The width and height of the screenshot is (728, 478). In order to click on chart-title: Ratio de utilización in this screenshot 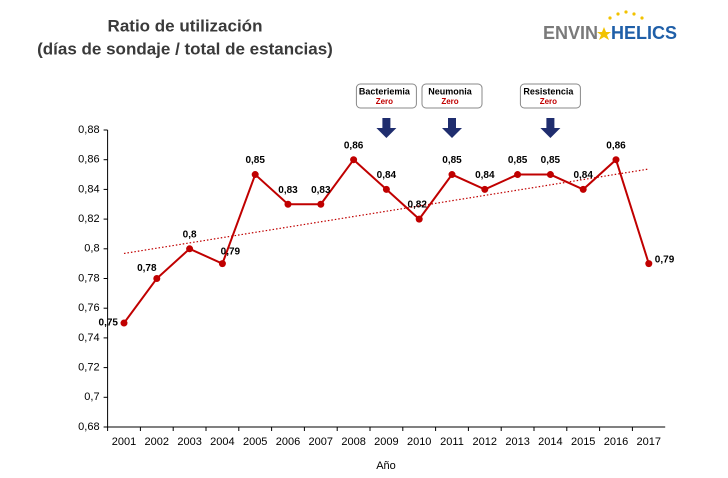, I will do `click(185, 25)`.